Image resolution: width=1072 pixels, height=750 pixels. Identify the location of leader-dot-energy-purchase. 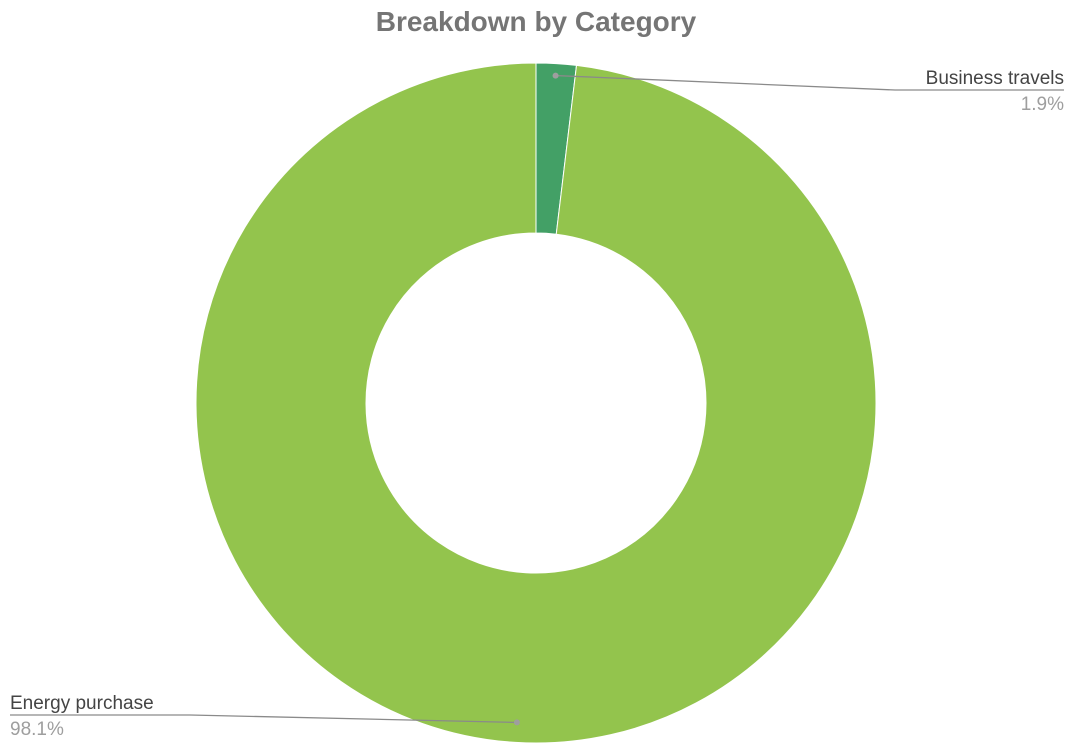
(516, 722).